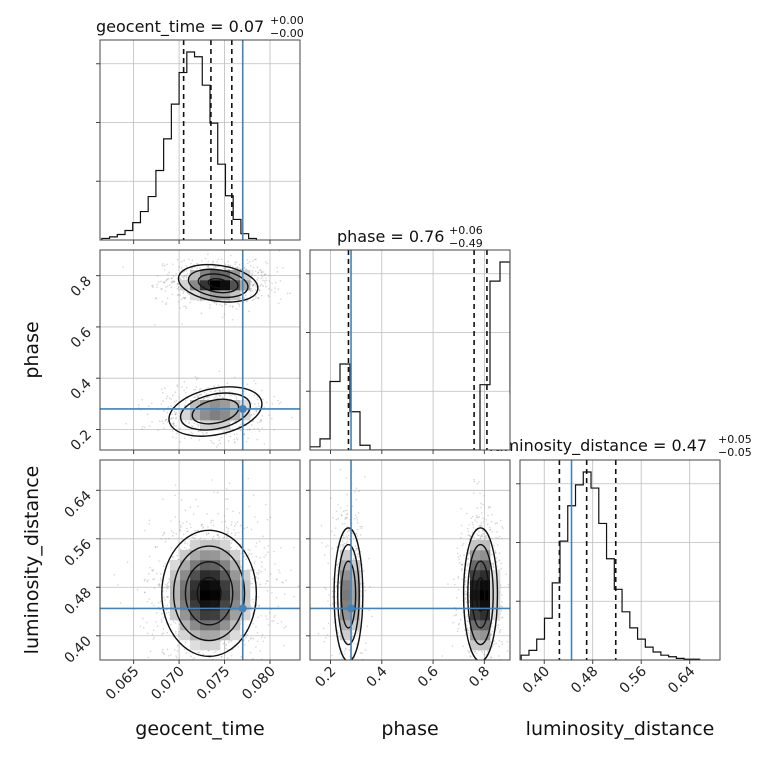 Image resolution: width=760 pixels, height=760 pixels. What do you see at coordinates (377, 676) in the screenshot?
I see `xtick-label-phase-1: 0.4` at bounding box center [377, 676].